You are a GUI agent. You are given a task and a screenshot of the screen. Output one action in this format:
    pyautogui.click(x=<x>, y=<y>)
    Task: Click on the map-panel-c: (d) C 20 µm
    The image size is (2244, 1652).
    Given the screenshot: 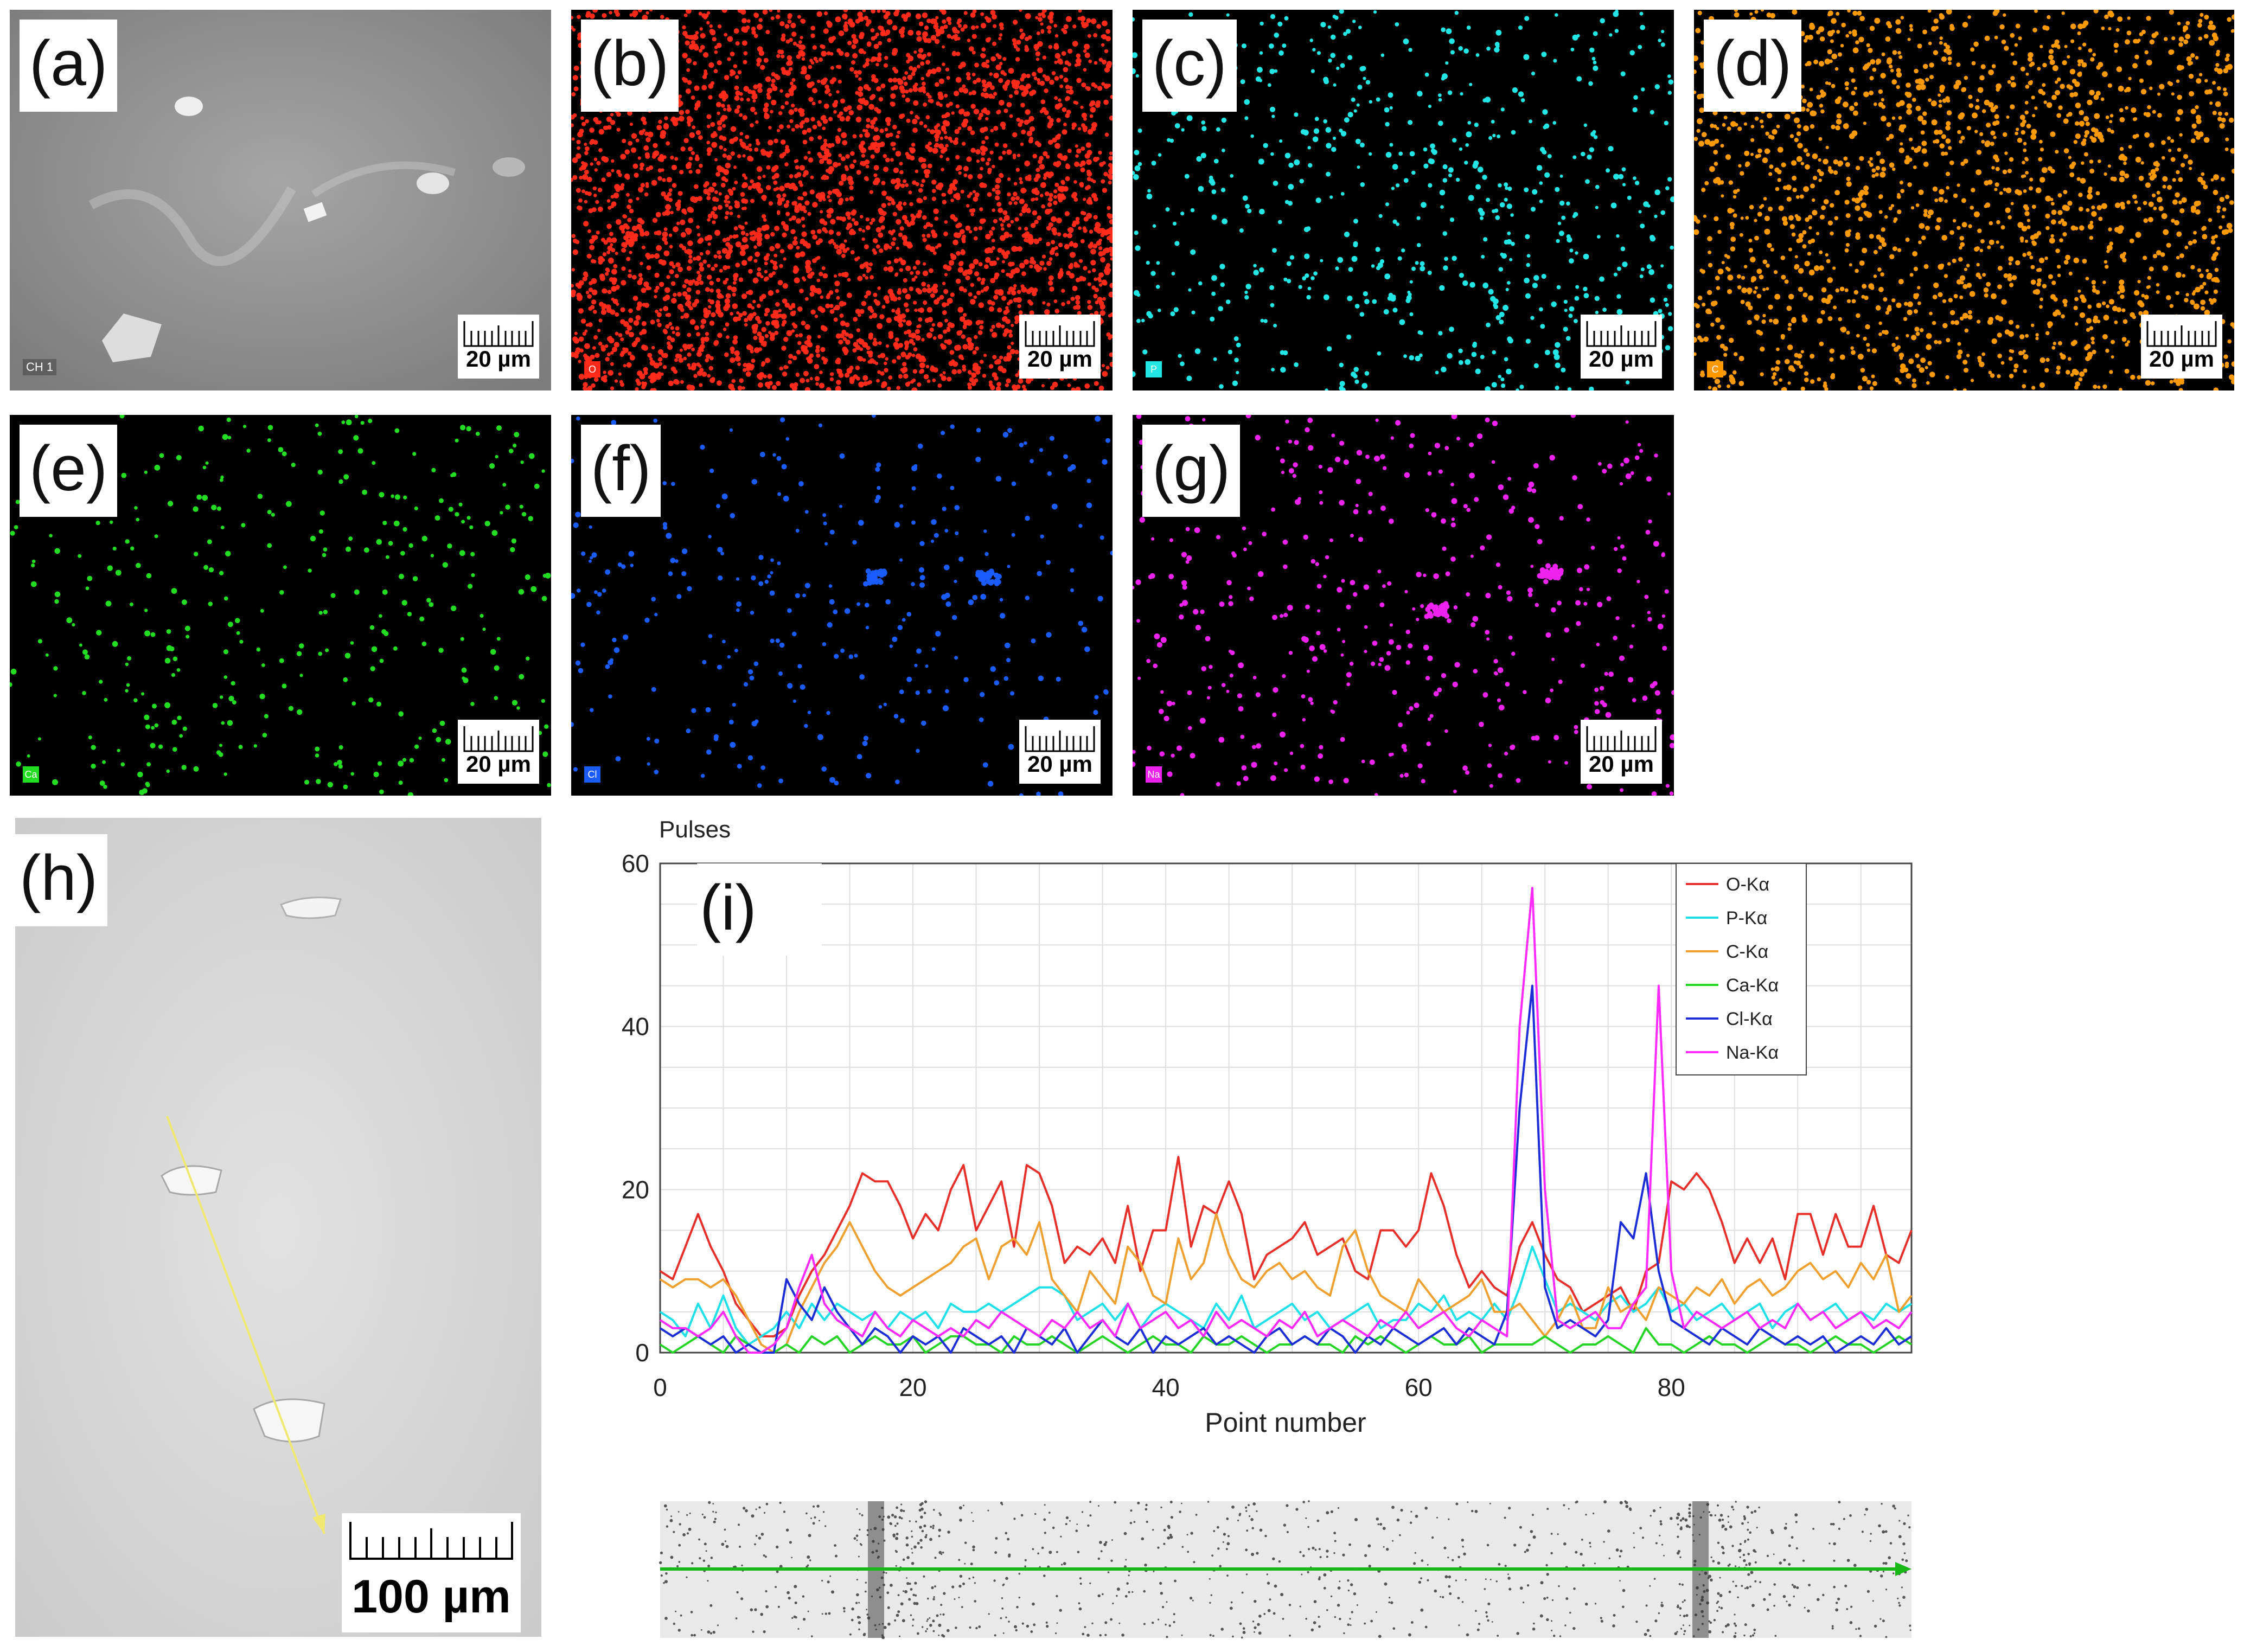 What is the action you would take?
    pyautogui.click(x=1964, y=200)
    